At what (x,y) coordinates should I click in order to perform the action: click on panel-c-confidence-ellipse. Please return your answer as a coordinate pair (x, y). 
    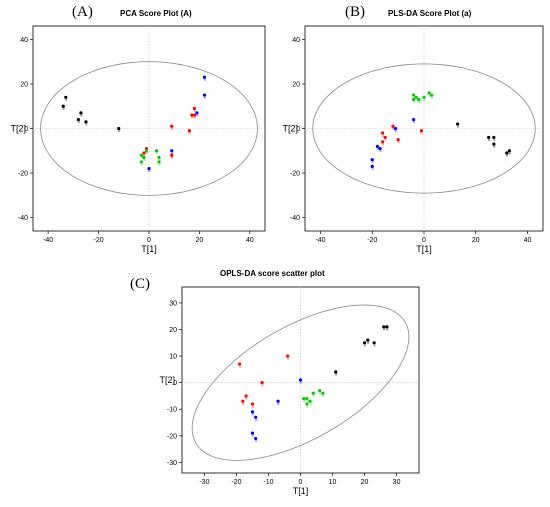
    Looking at the image, I should click on (300, 382).